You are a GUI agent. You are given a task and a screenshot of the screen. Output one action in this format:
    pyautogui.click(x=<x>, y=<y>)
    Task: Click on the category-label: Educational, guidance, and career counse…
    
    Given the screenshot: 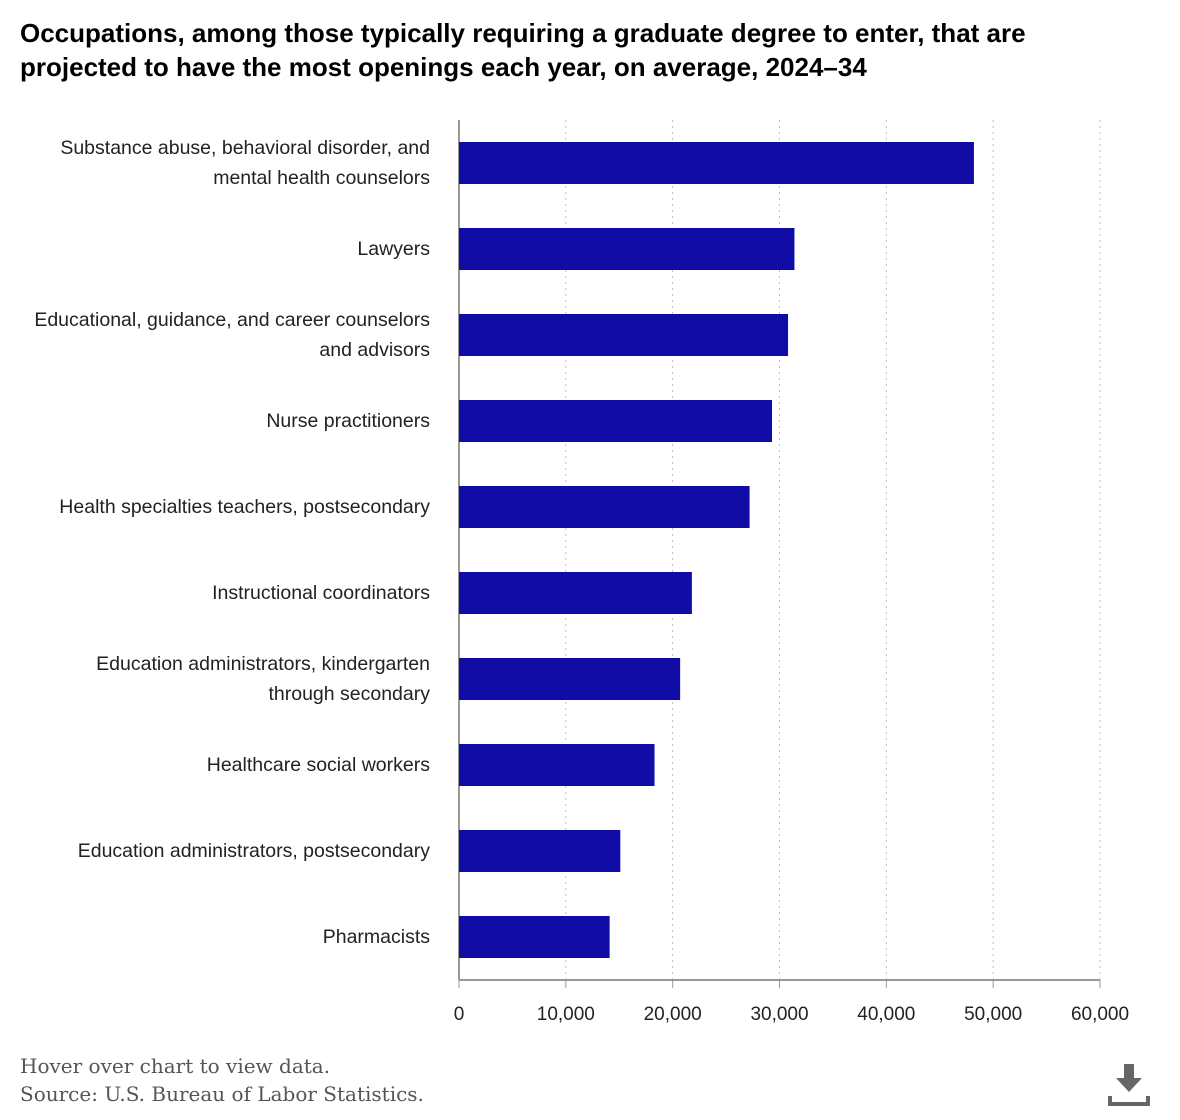 What is the action you would take?
    pyautogui.click(x=232, y=335)
    